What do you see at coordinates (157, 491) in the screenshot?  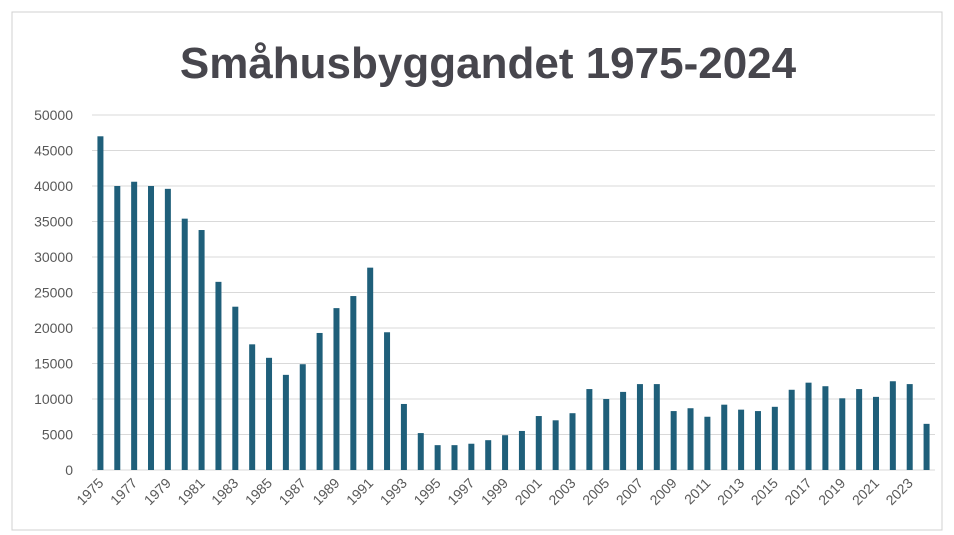 I see `x-tick-label: 1979` at bounding box center [157, 491].